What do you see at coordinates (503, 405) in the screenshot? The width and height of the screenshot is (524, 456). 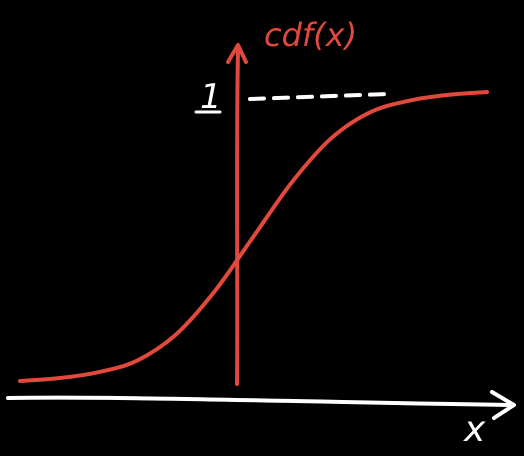 I see `x-axis-arrowhead` at bounding box center [503, 405].